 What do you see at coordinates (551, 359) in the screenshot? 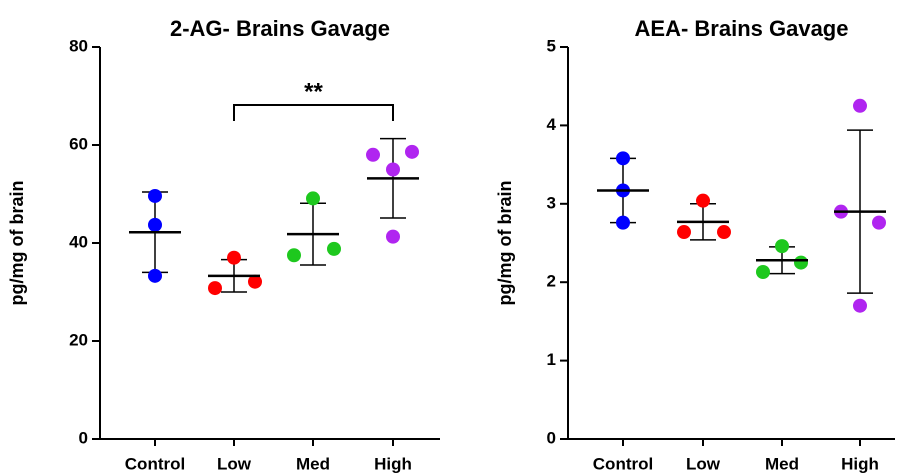
I see `y-tick-label: 1` at bounding box center [551, 359].